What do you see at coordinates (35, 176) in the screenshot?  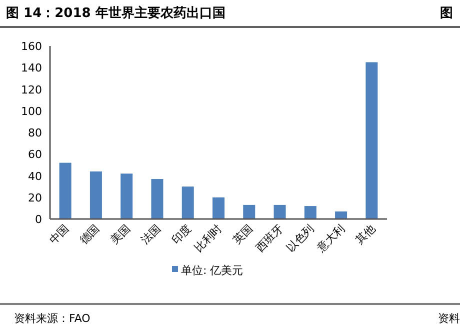 I see `y-tick-label: 40` at bounding box center [35, 176].